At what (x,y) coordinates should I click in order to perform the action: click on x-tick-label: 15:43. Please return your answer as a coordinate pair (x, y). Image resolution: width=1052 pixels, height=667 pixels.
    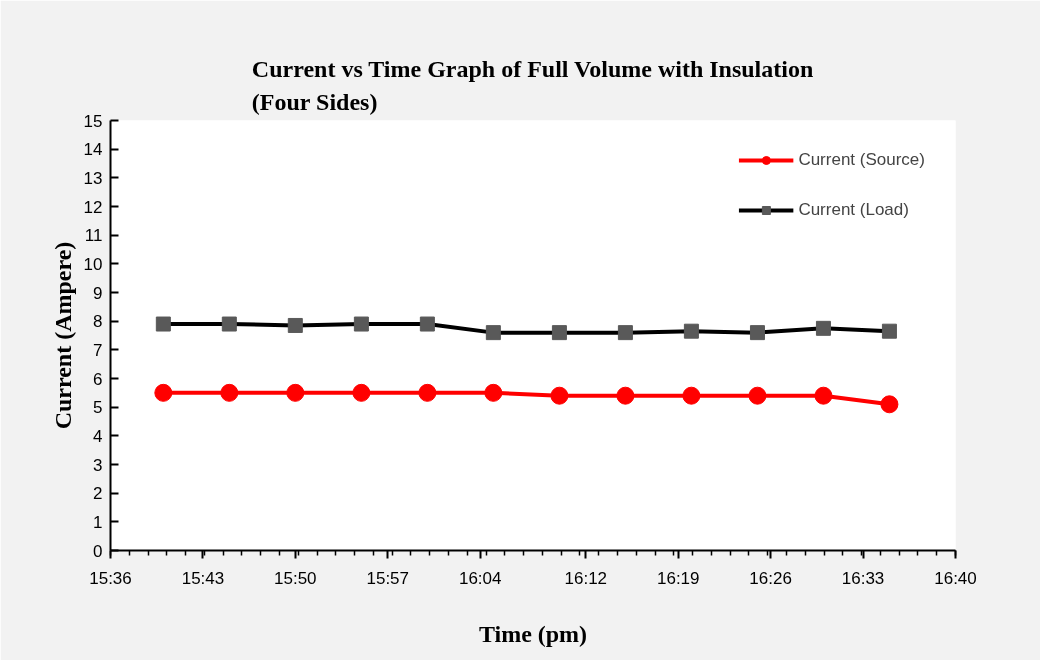
    Looking at the image, I should click on (203, 578).